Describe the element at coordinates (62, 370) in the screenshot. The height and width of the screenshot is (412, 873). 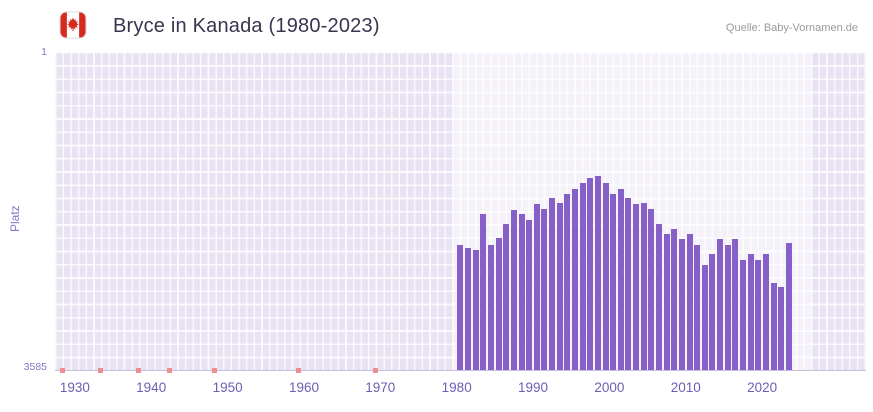
I see `no-data-mark-1928` at that location.